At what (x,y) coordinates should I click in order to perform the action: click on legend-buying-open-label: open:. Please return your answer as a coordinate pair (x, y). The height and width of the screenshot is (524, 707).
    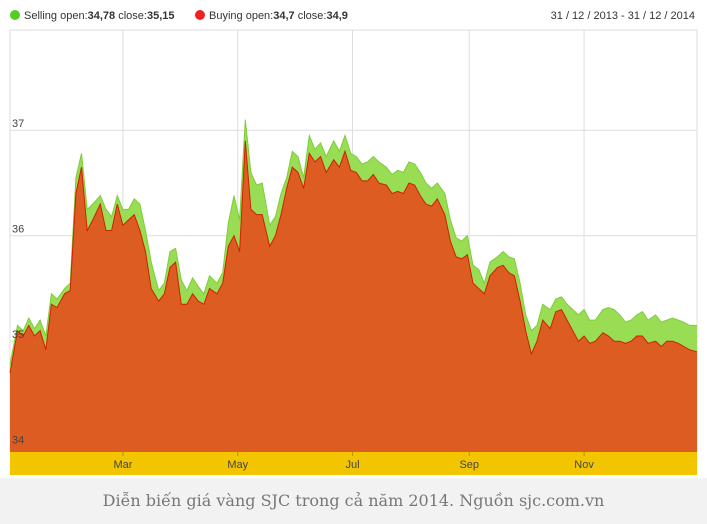
    Looking at the image, I should click on (259, 16).